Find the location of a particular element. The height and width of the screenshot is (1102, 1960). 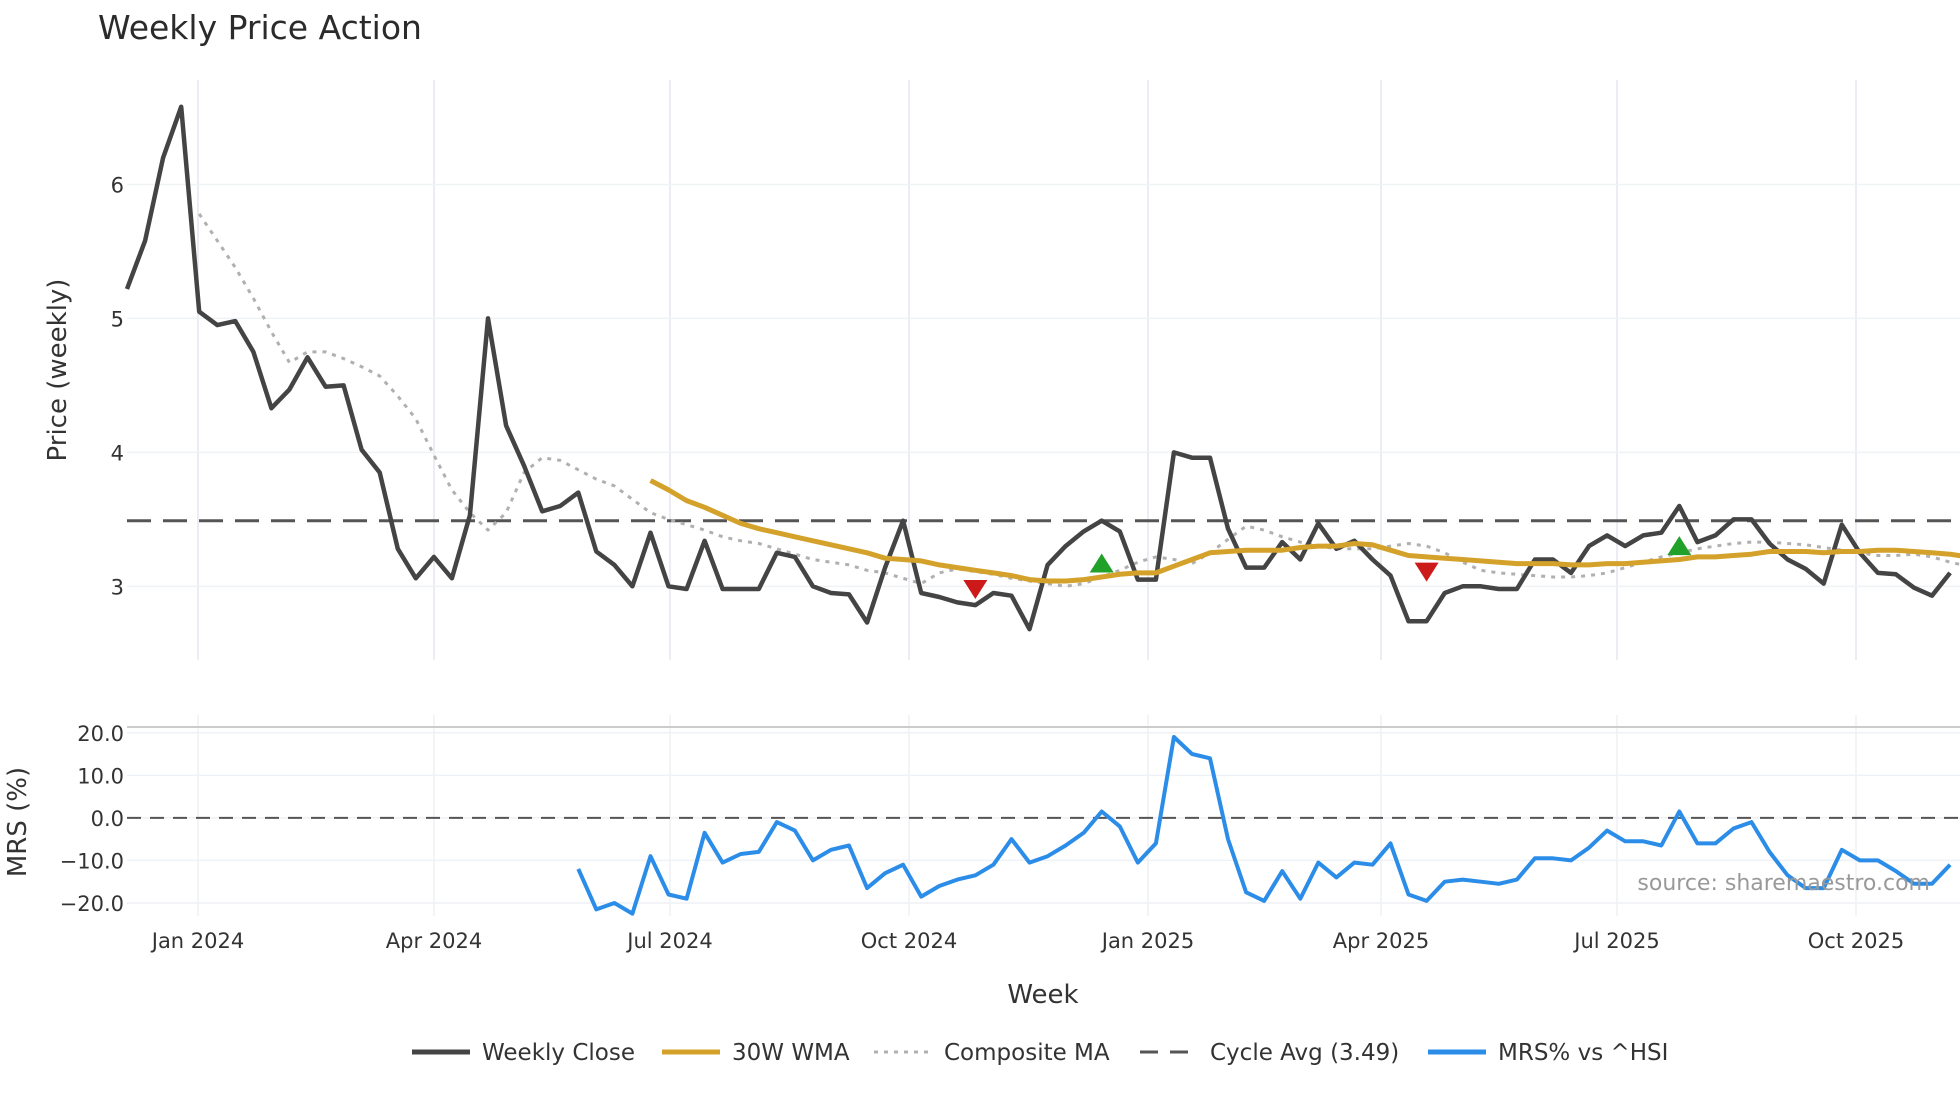

price-y-tick-label: 5 is located at coordinates (117, 319).